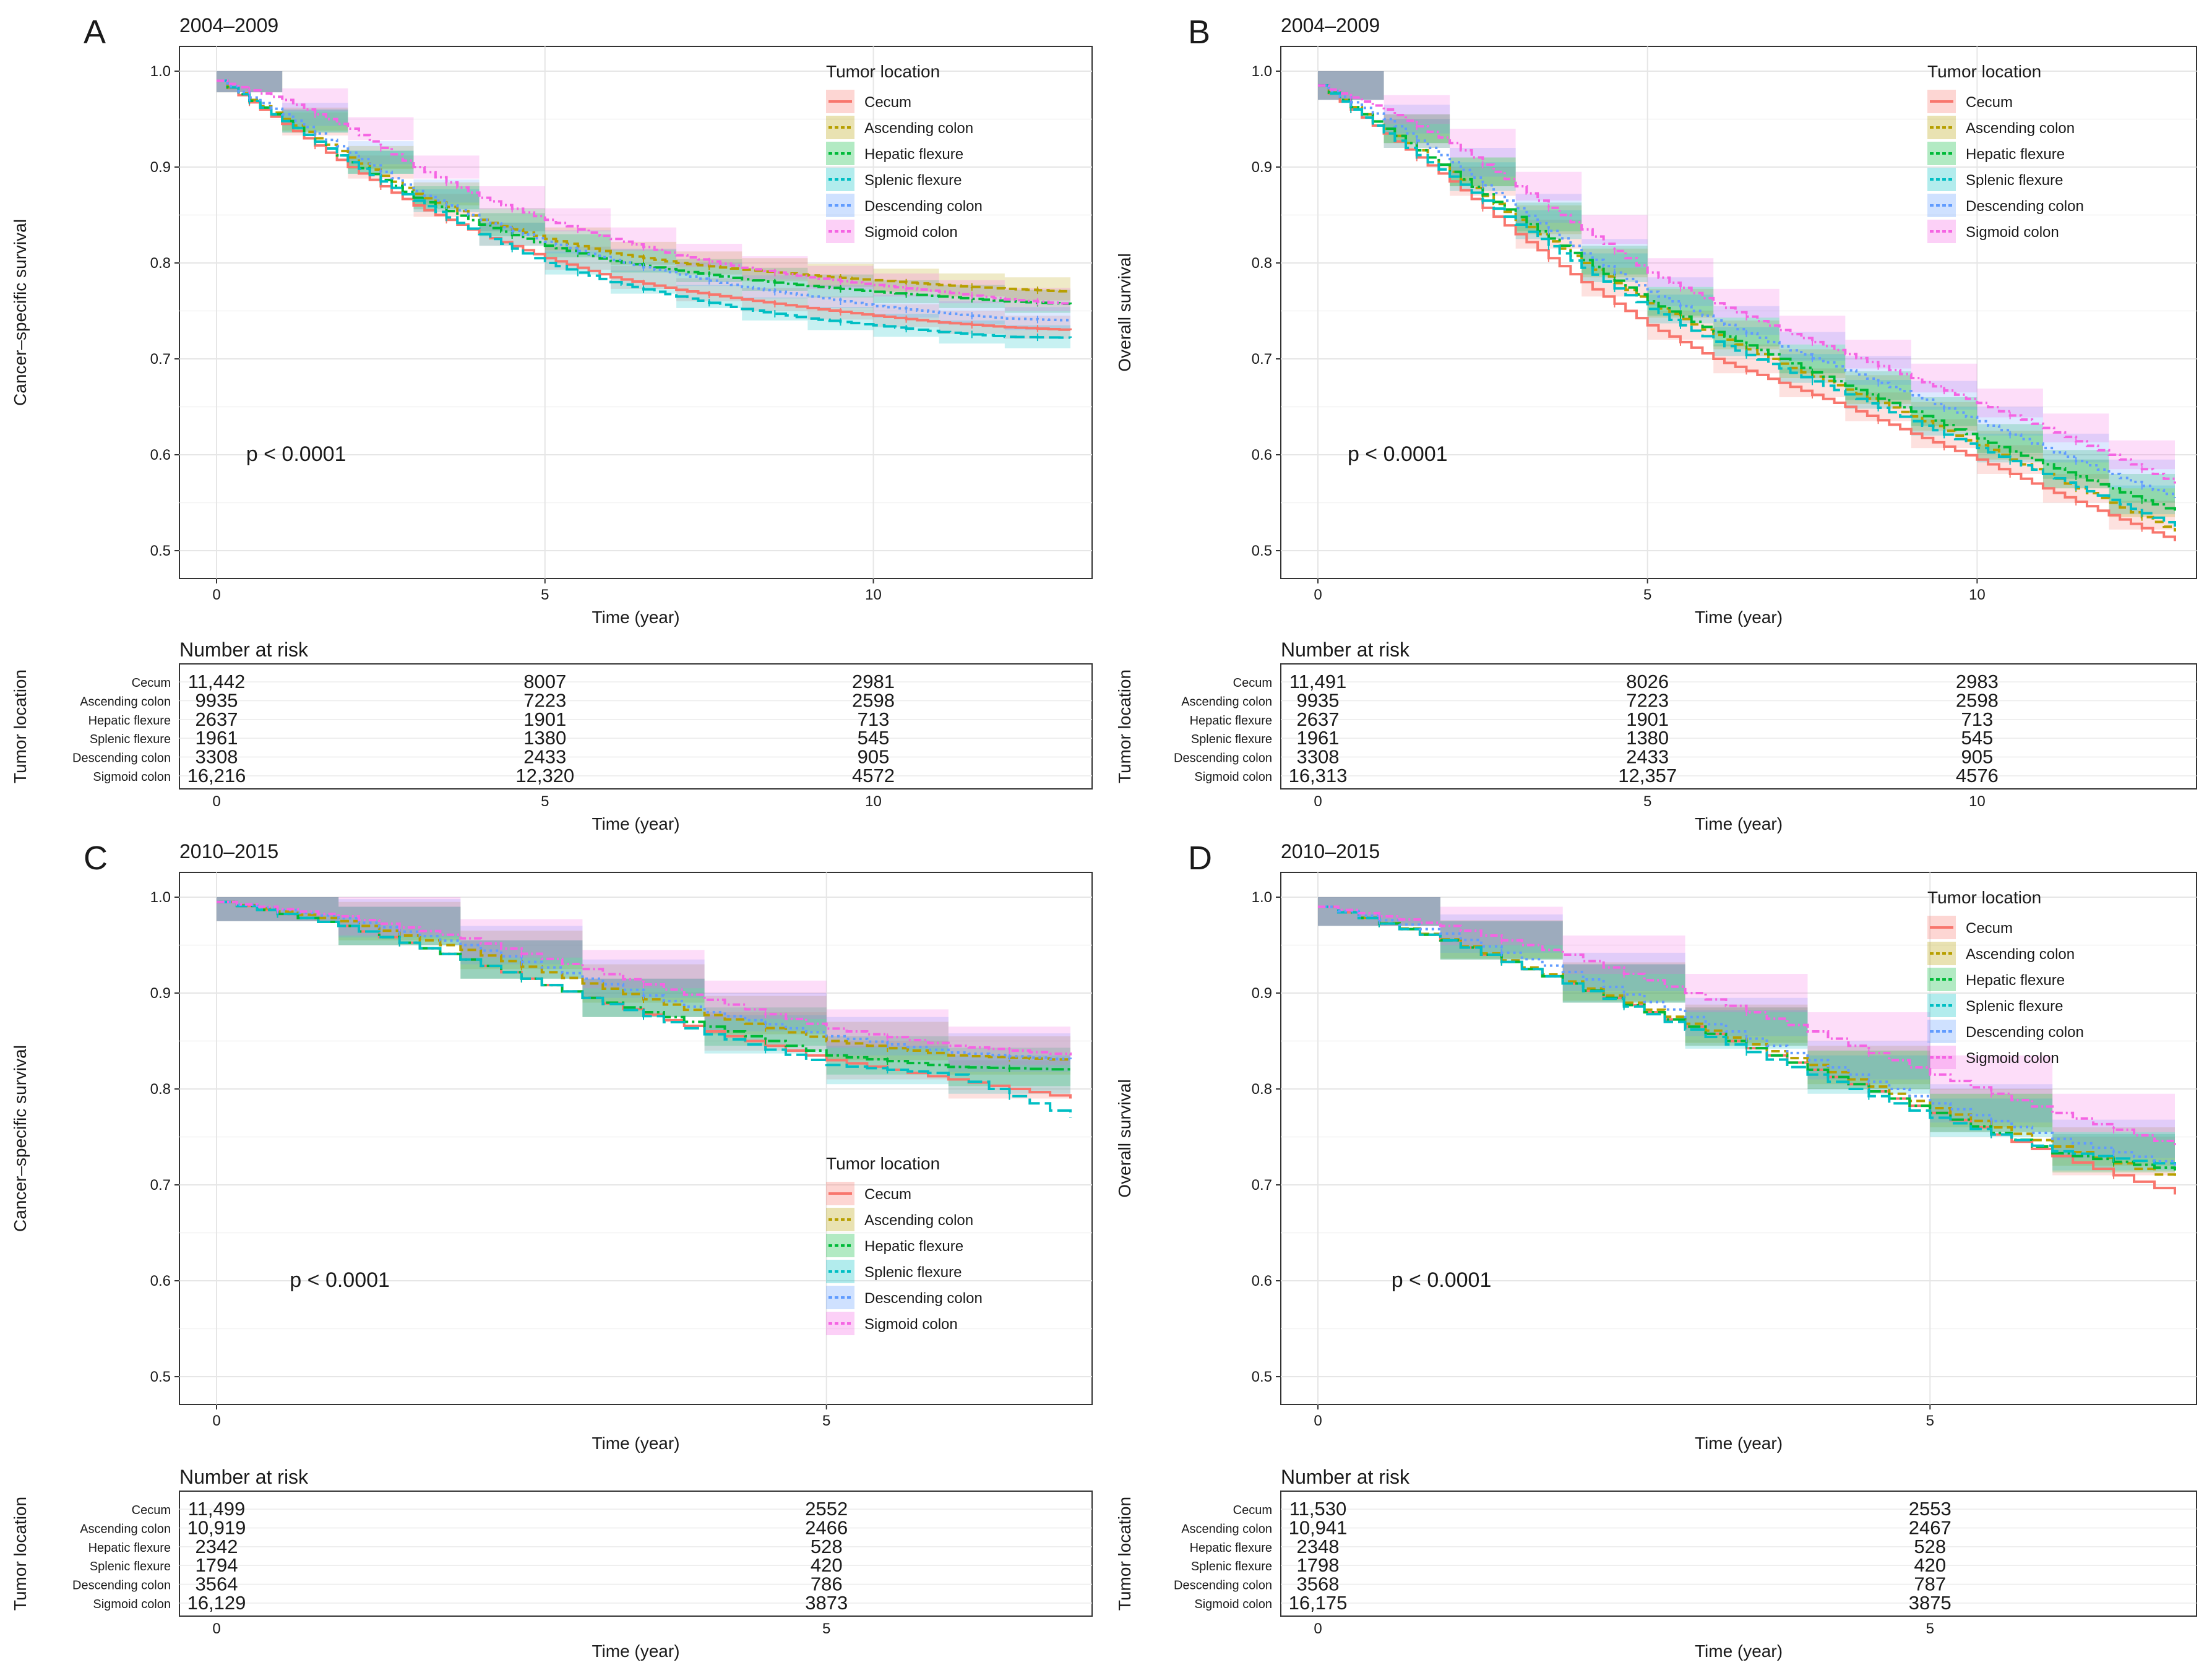  What do you see at coordinates (1124, 312) in the screenshot?
I see `y-axis-label: Overall survival` at bounding box center [1124, 312].